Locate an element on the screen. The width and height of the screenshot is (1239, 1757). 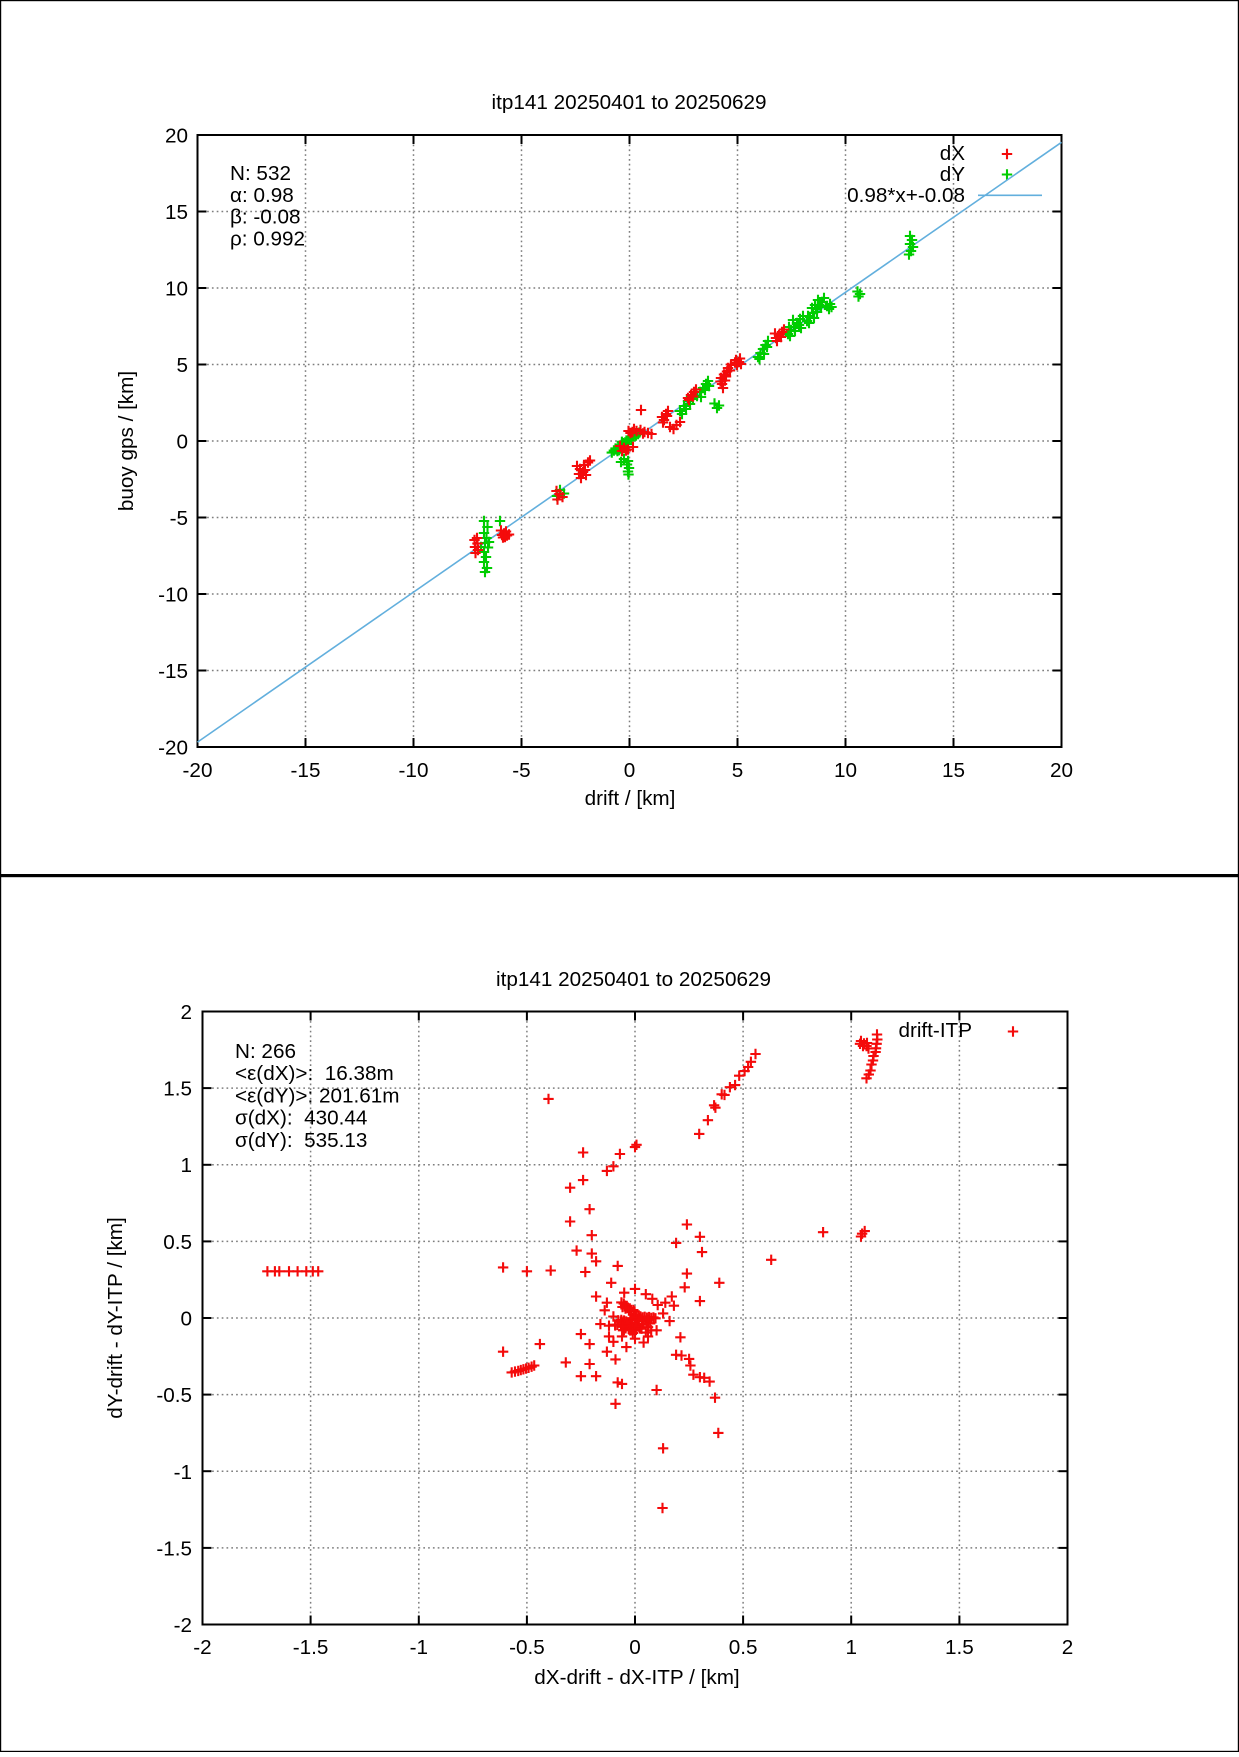
svg-text: drift / [km] is located at coordinates (630, 798).